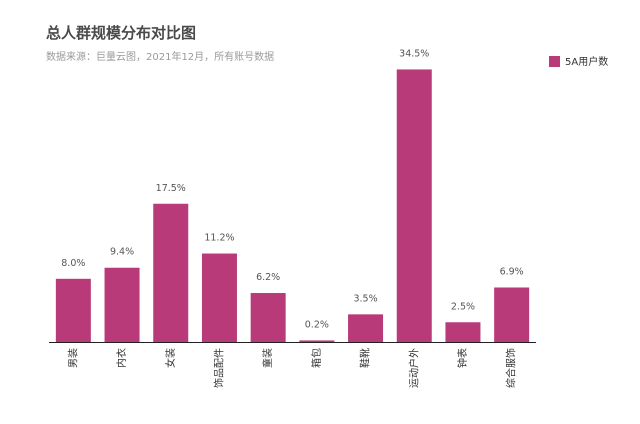 The height and width of the screenshot is (424, 640). I want to click on value-label-3: 17.5%, so click(171, 188).